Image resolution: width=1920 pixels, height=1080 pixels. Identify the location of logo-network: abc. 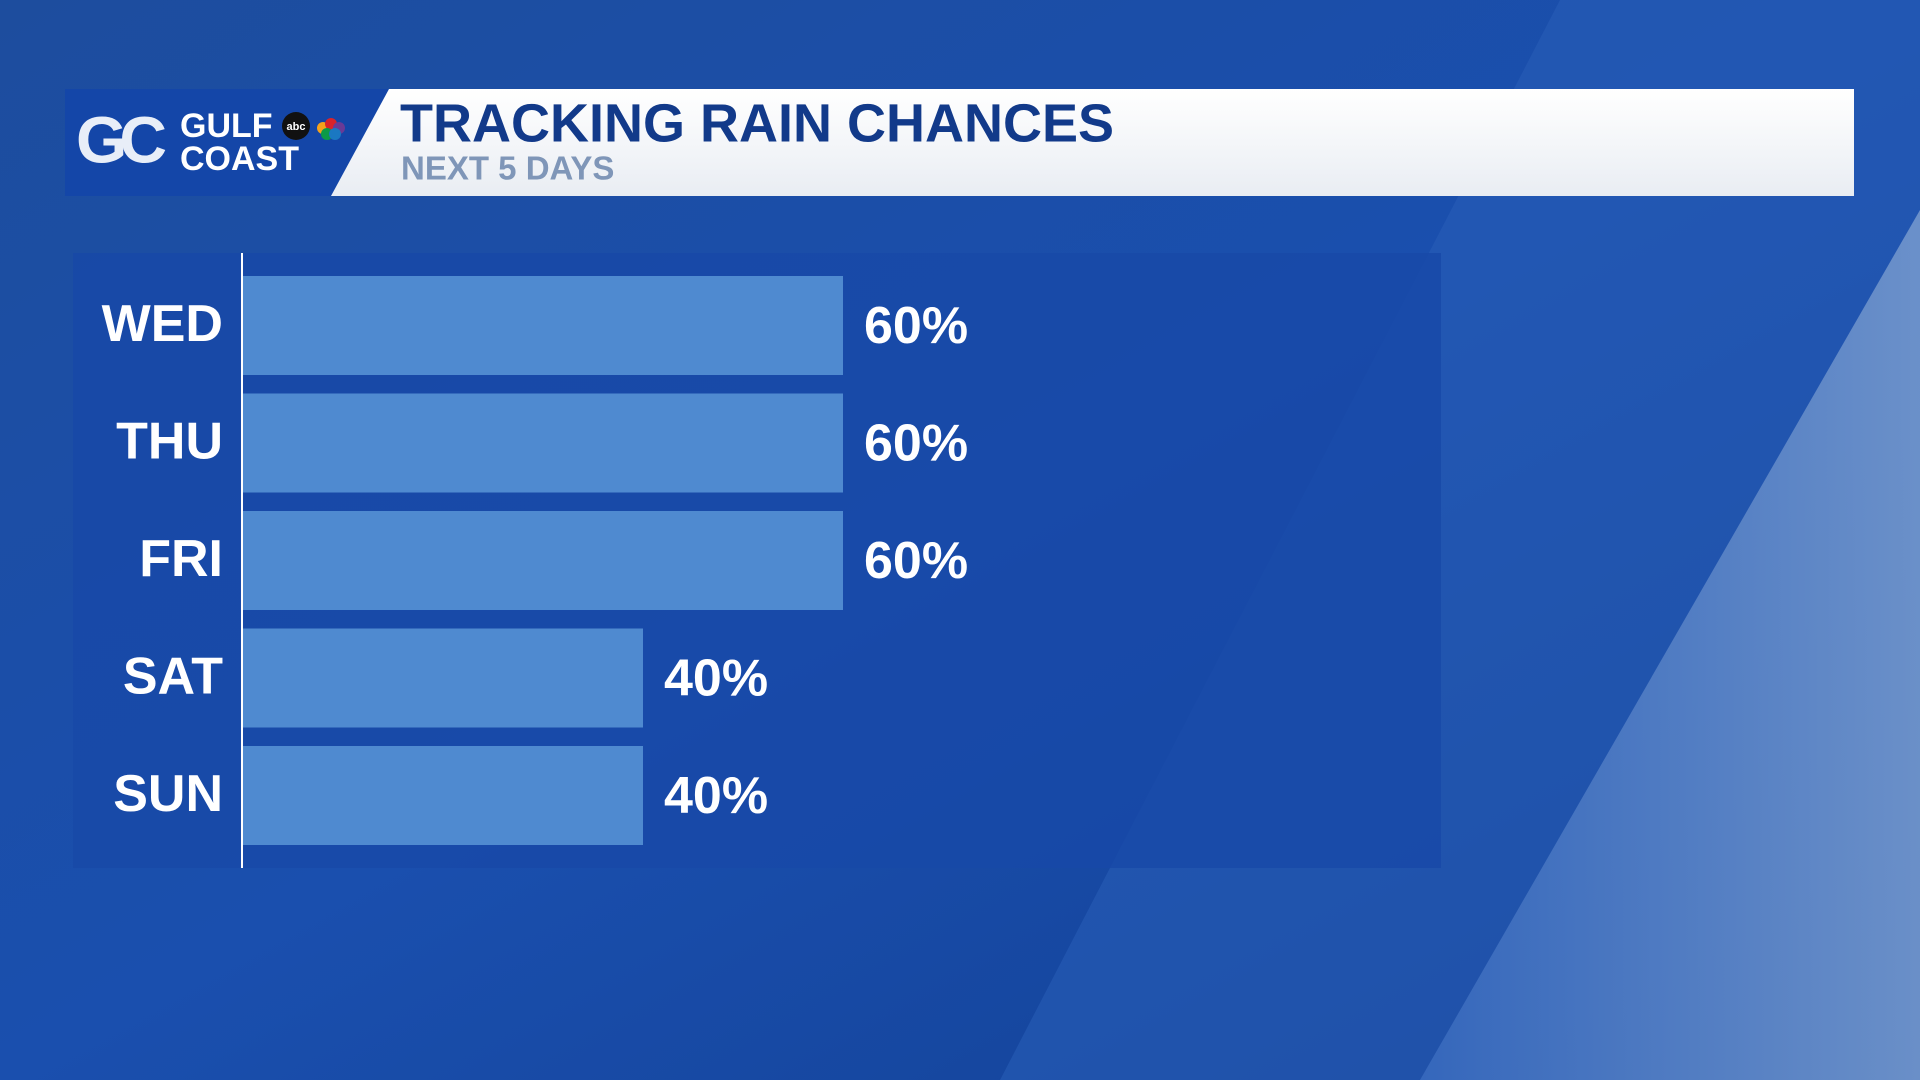
(296, 127).